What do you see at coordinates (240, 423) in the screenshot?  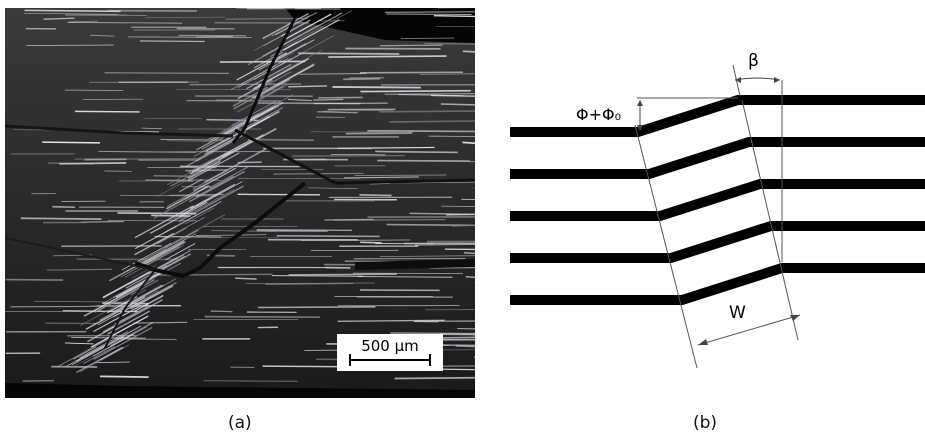 I see `caption-a: (a)` at bounding box center [240, 423].